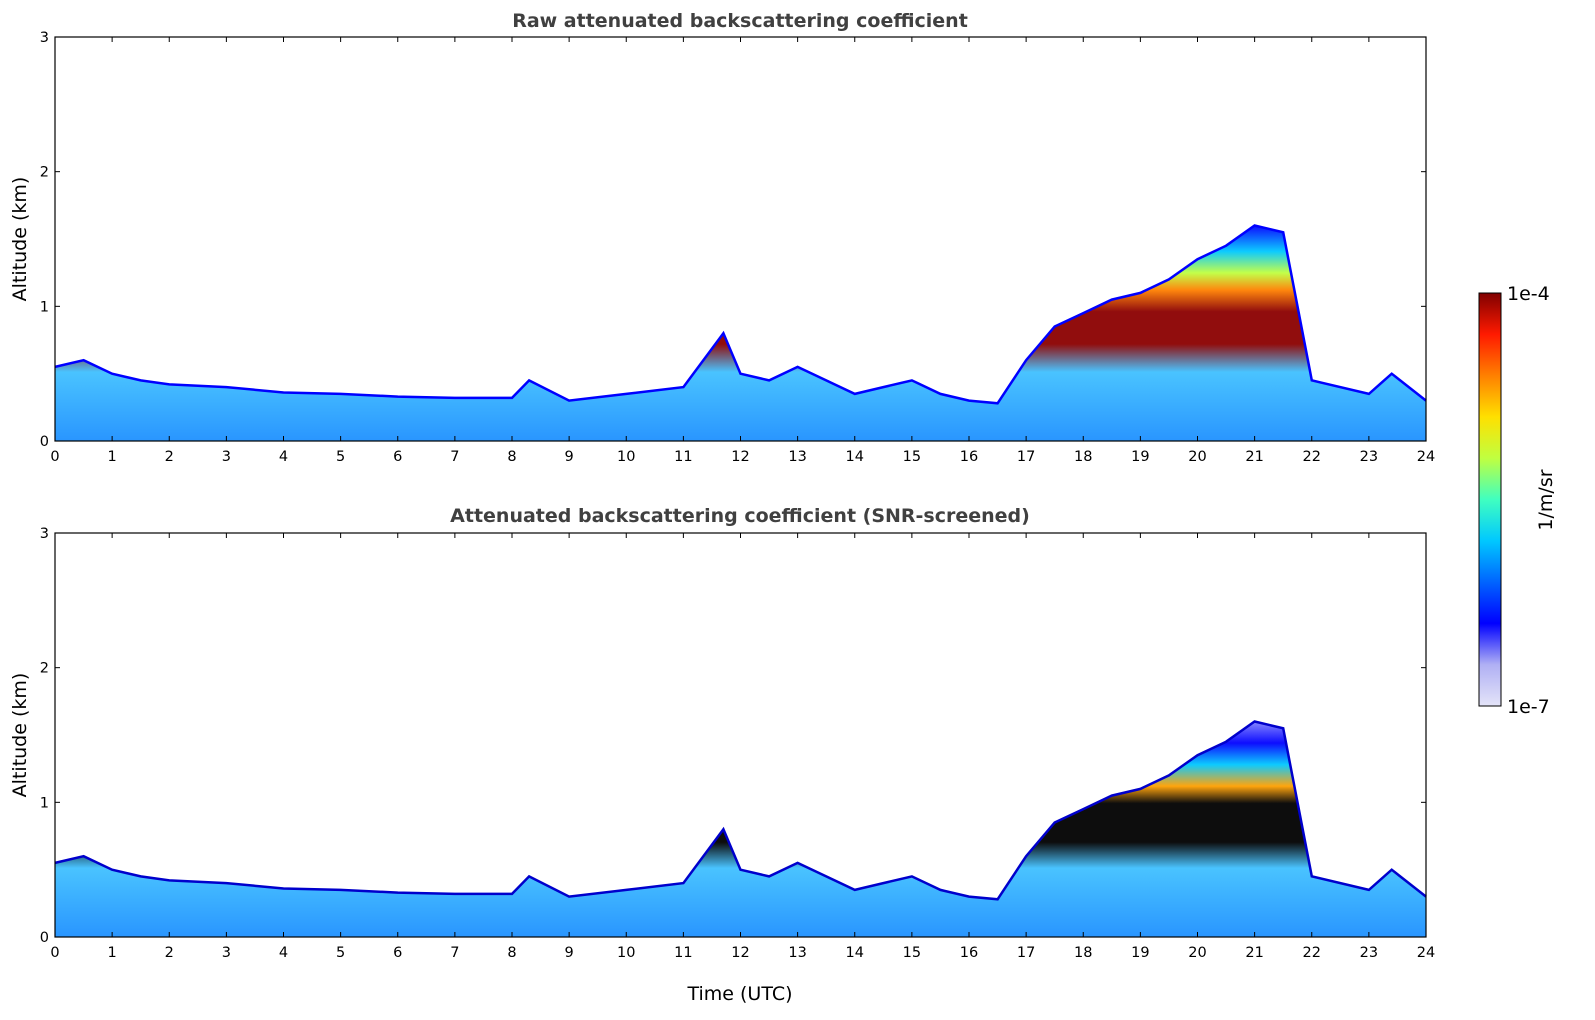 This screenshot has width=1595, height=1020. Describe the element at coordinates (1517, 500) in the screenshot. I see `colorbar: 1e-4 1e-7 1/m/sr` at that location.